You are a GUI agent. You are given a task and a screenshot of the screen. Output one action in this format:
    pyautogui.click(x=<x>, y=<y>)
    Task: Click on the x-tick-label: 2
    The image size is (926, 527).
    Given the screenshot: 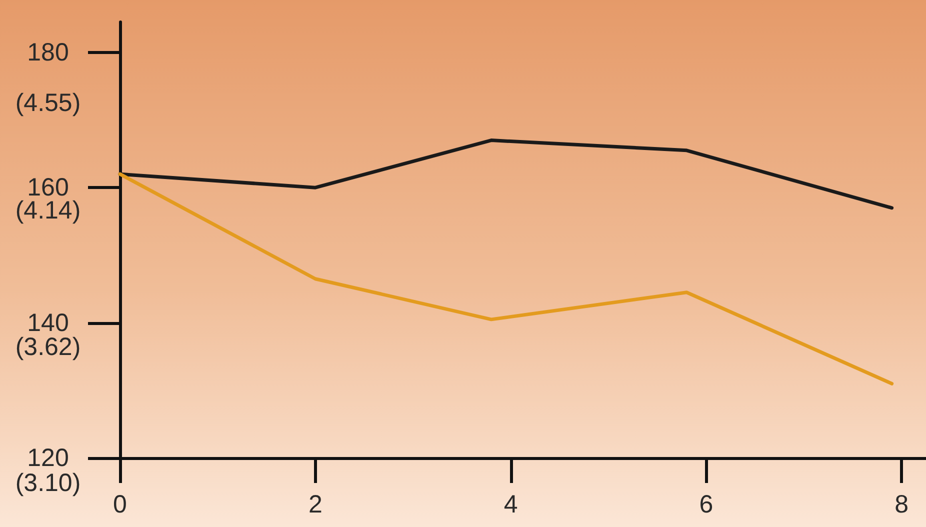 What is the action you would take?
    pyautogui.click(x=315, y=504)
    